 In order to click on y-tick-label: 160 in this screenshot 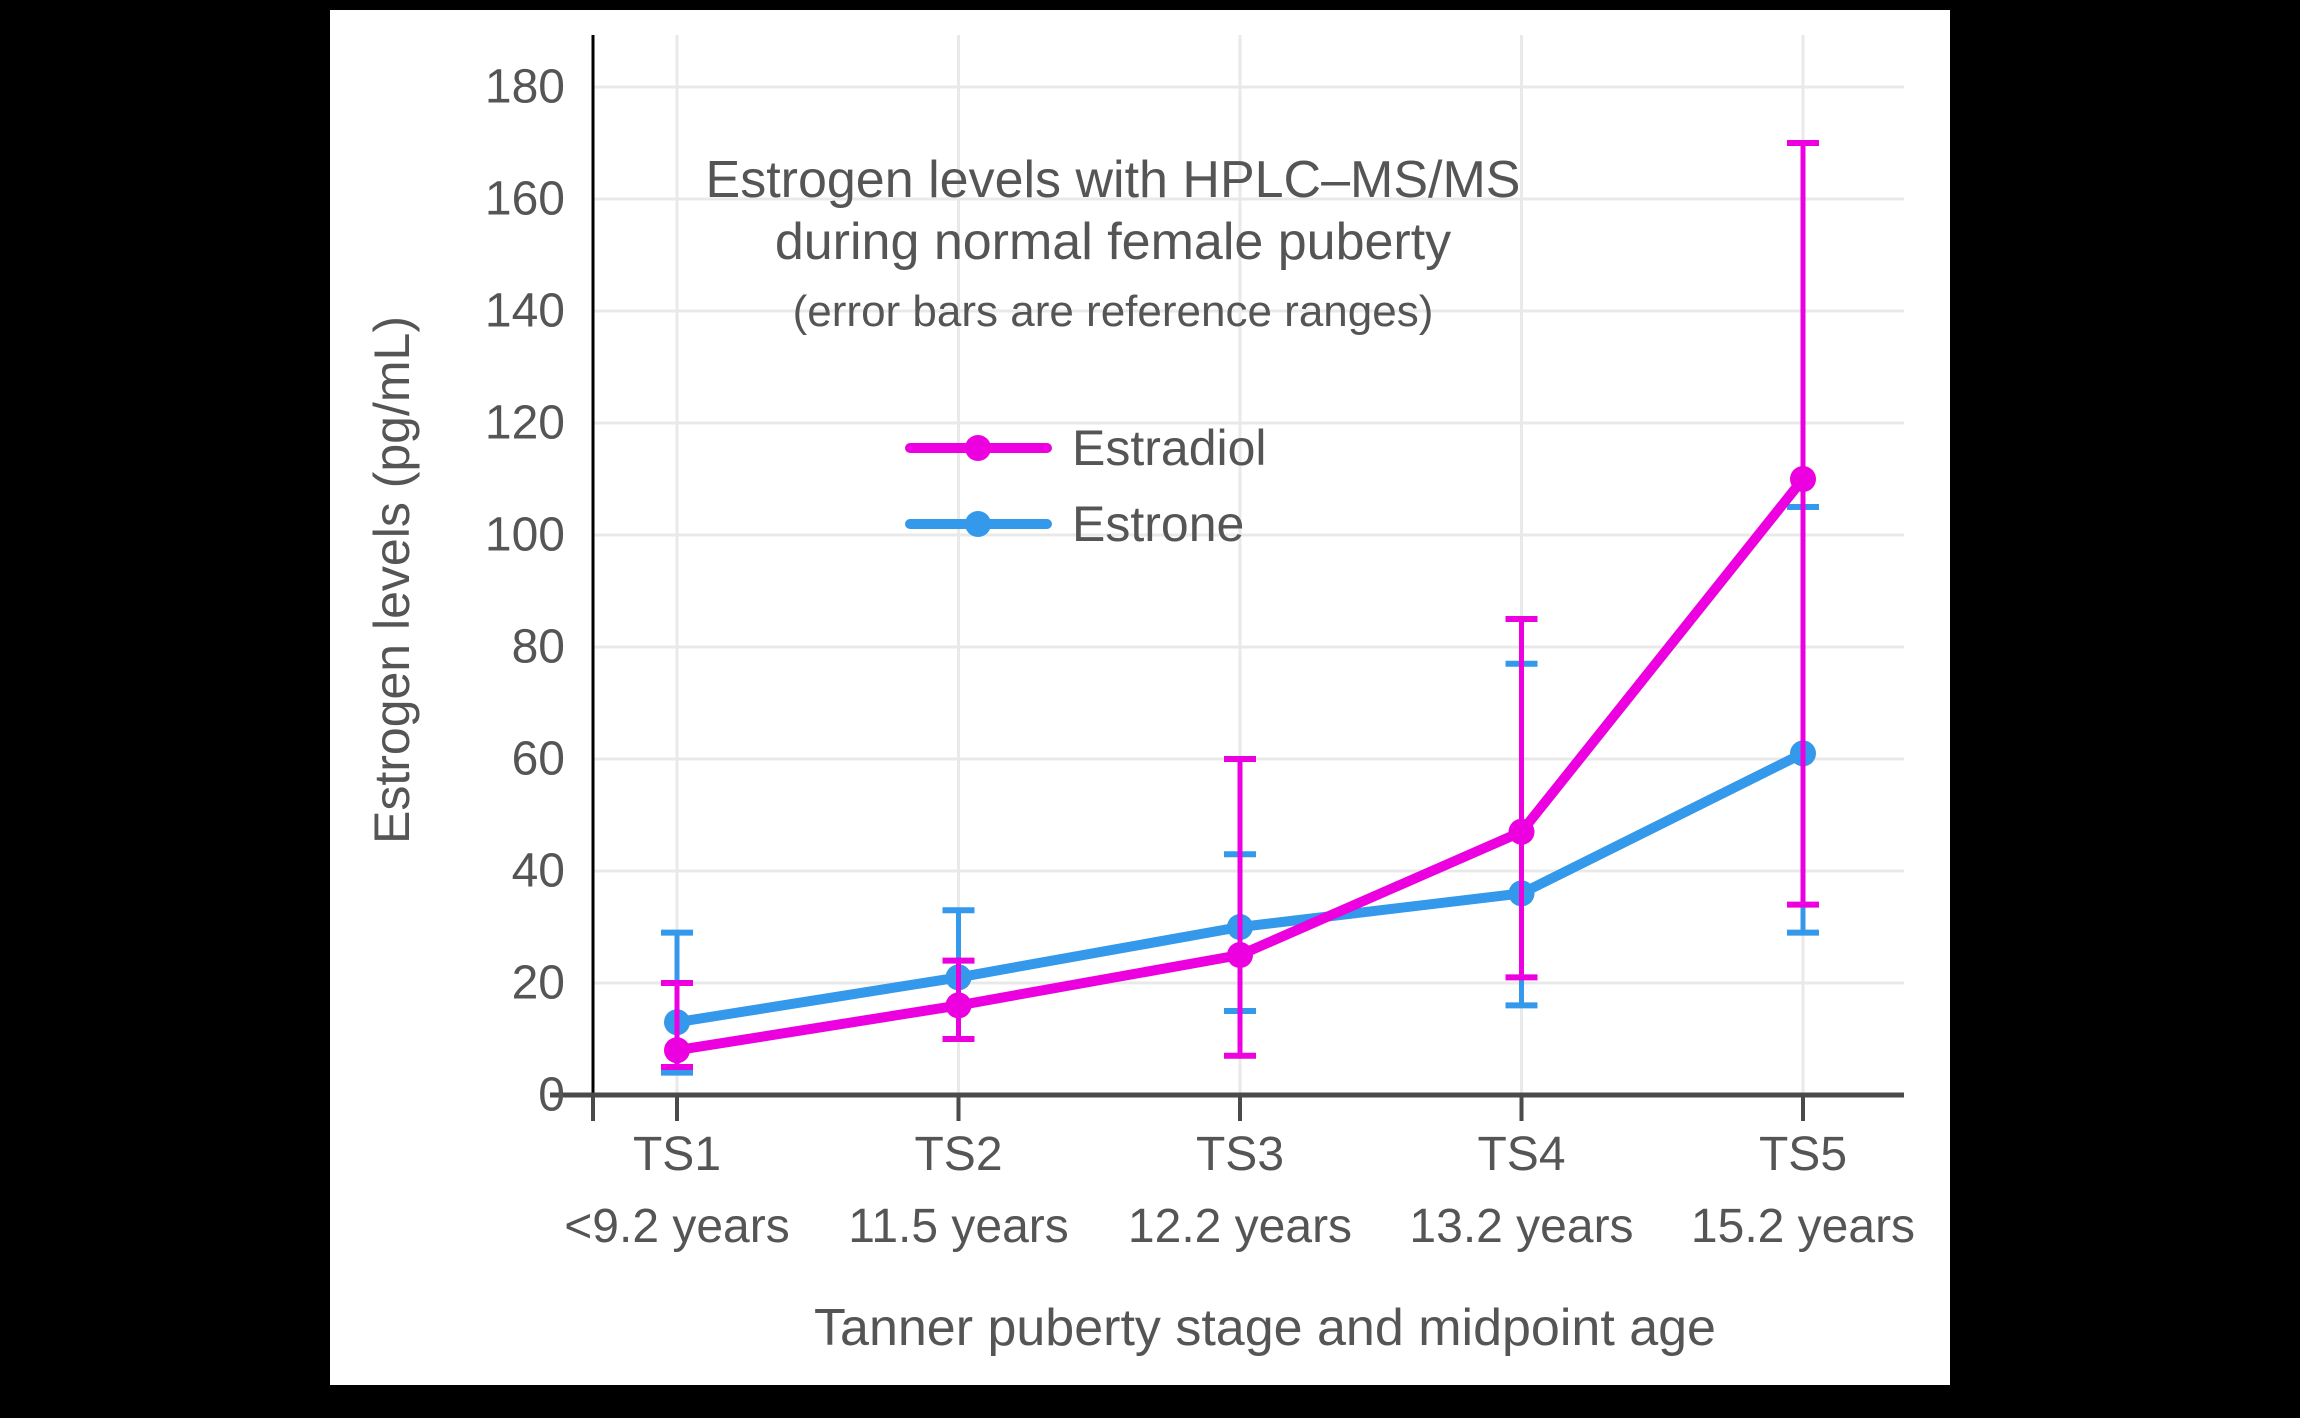, I will do `click(525, 199)`.